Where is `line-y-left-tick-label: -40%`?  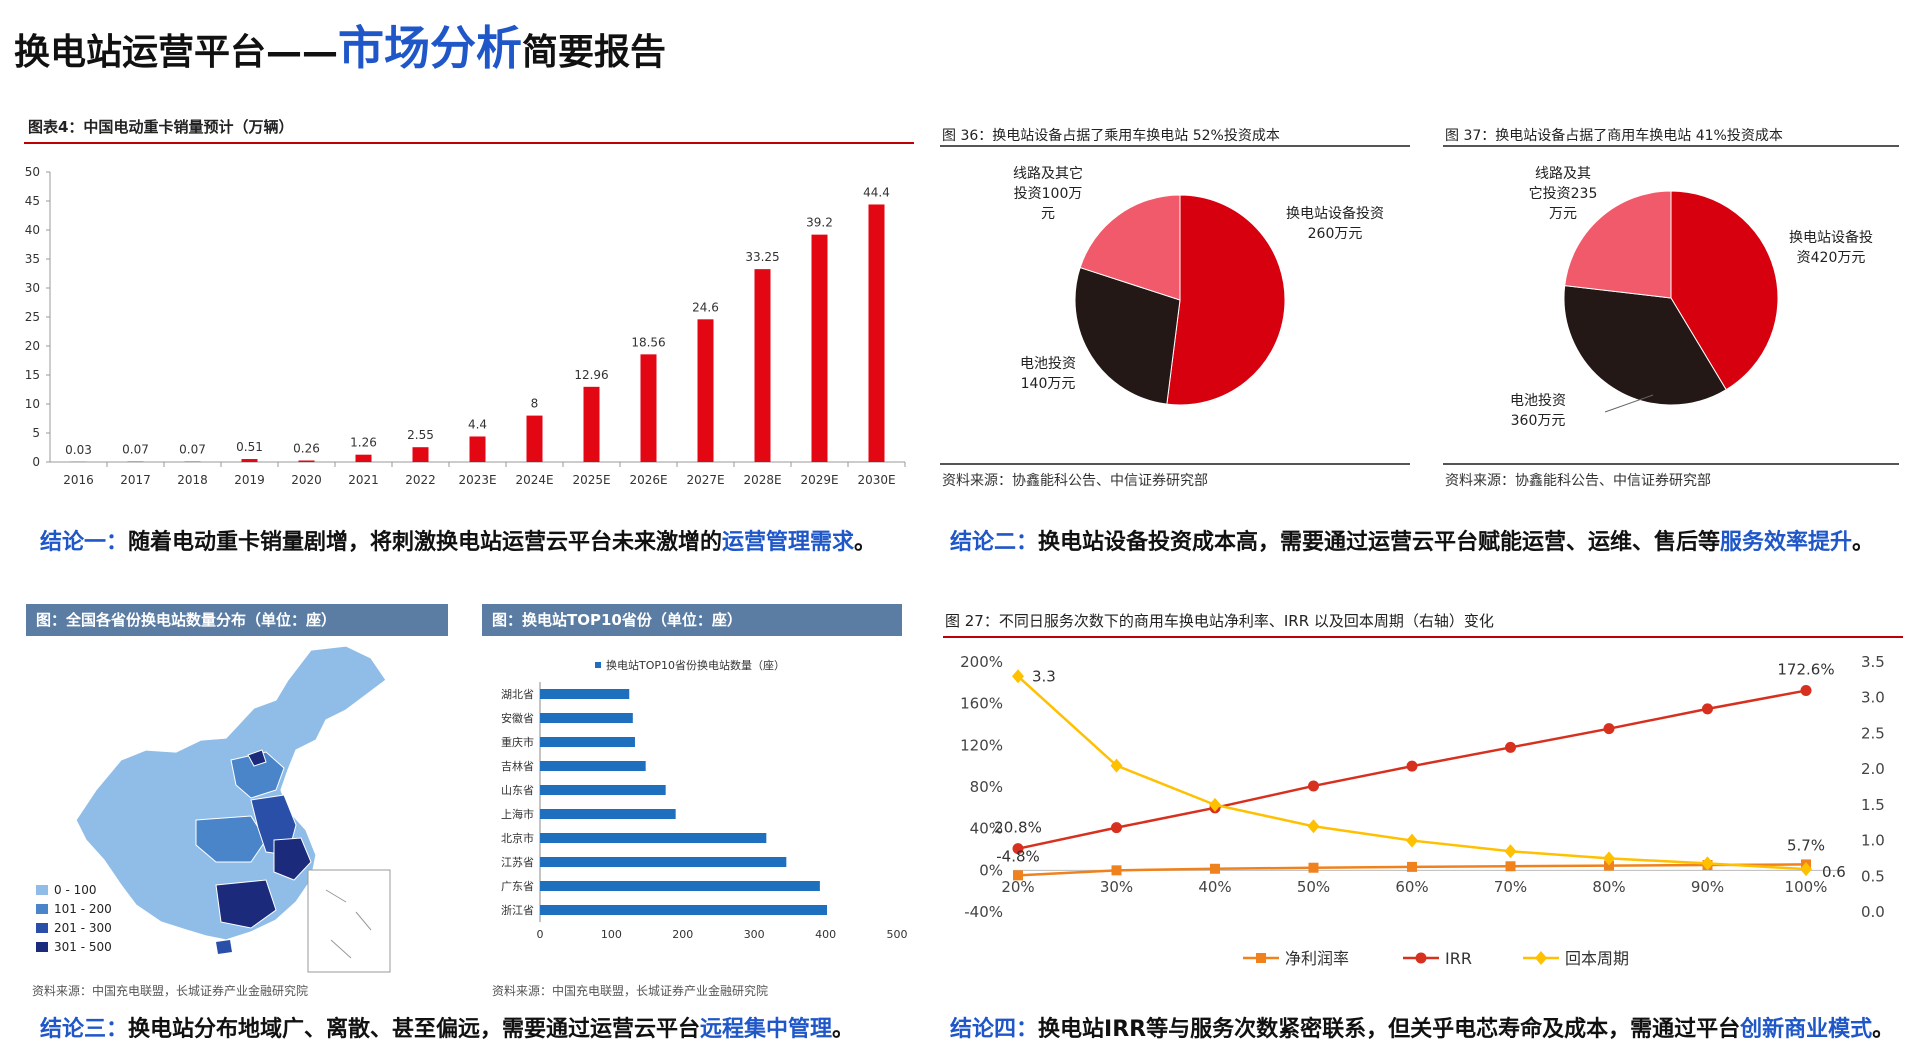 line-y-left-tick-label: -40% is located at coordinates (983, 912).